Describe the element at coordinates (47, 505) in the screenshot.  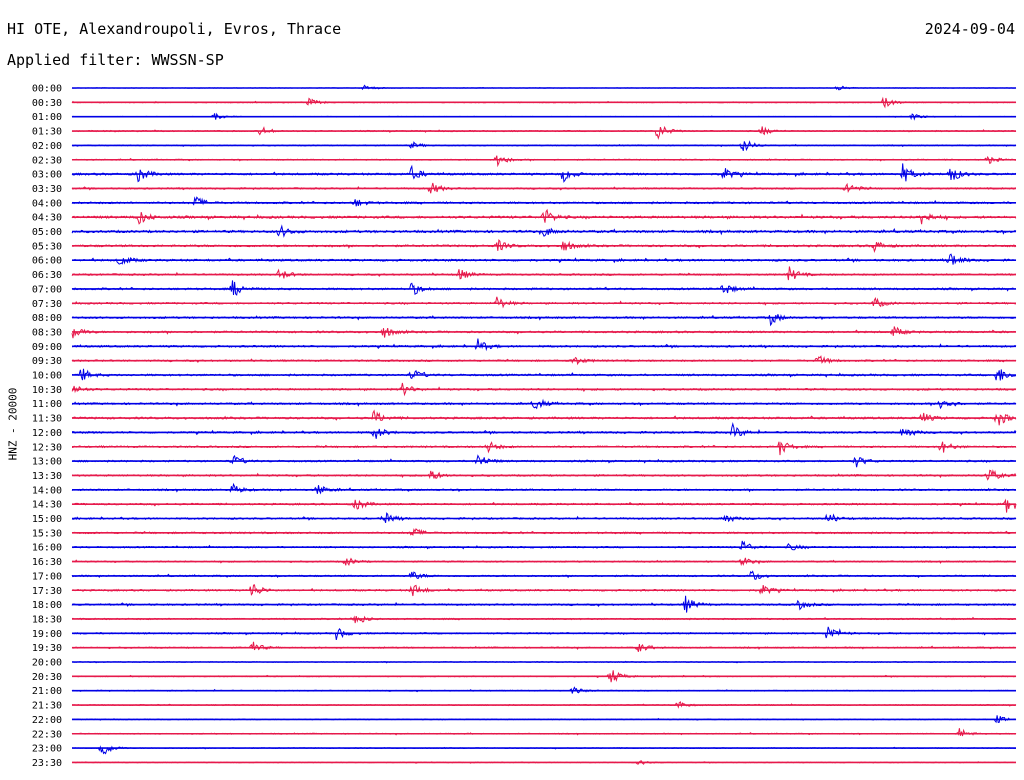
I see `row-time-label: 14:30` at that location.